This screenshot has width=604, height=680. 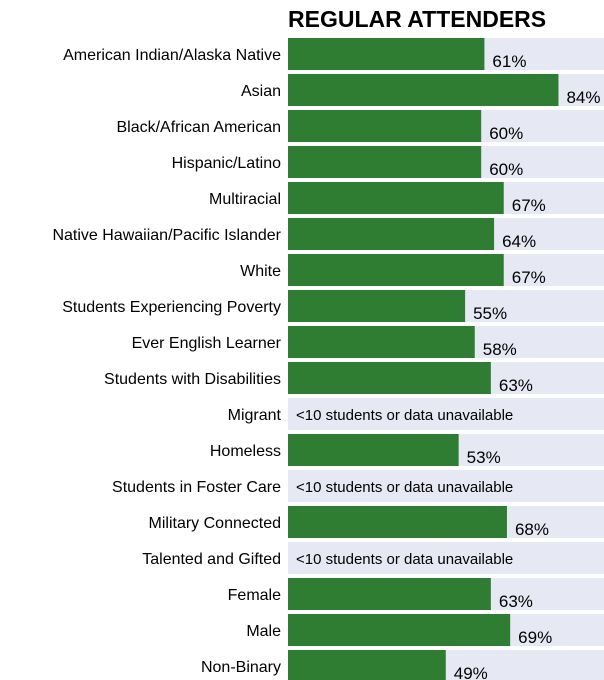 What do you see at coordinates (263, 631) in the screenshot?
I see `category-label: Male` at bounding box center [263, 631].